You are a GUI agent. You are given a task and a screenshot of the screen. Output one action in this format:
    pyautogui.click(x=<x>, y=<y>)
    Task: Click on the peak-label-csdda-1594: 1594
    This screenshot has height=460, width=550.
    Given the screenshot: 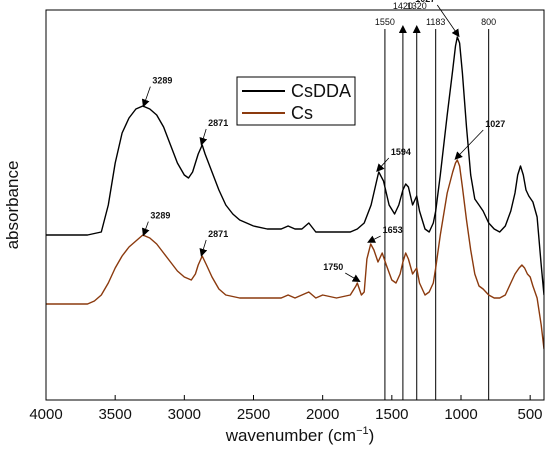 What is the action you would take?
    pyautogui.click(x=401, y=152)
    